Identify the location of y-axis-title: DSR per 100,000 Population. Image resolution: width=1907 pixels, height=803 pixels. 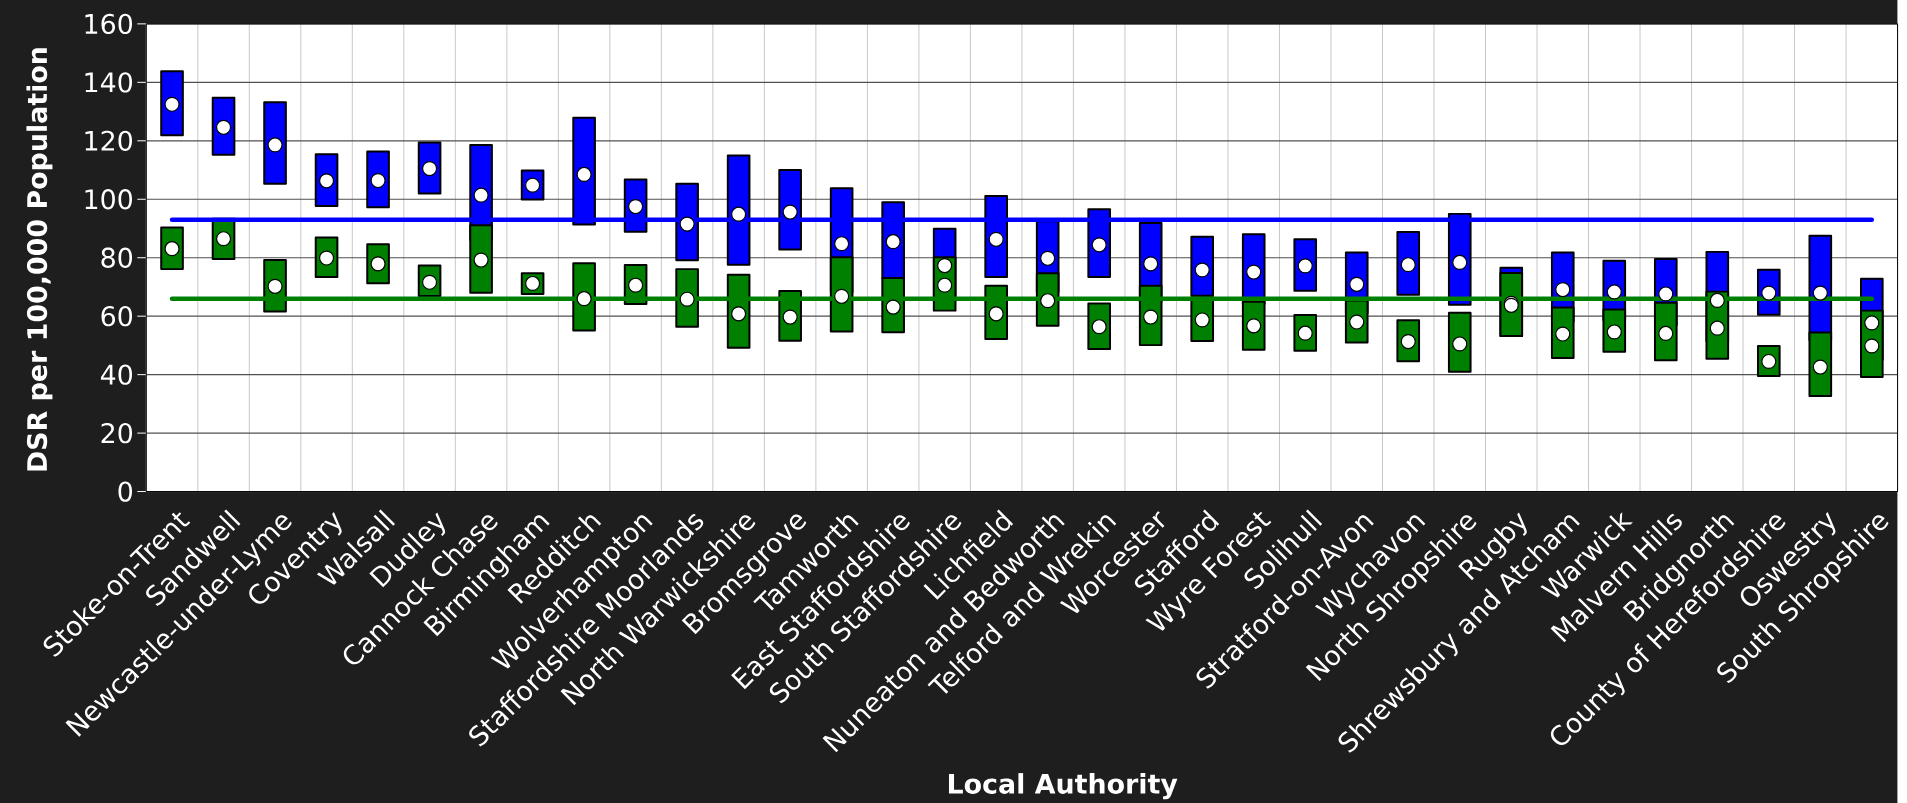
(39, 259).